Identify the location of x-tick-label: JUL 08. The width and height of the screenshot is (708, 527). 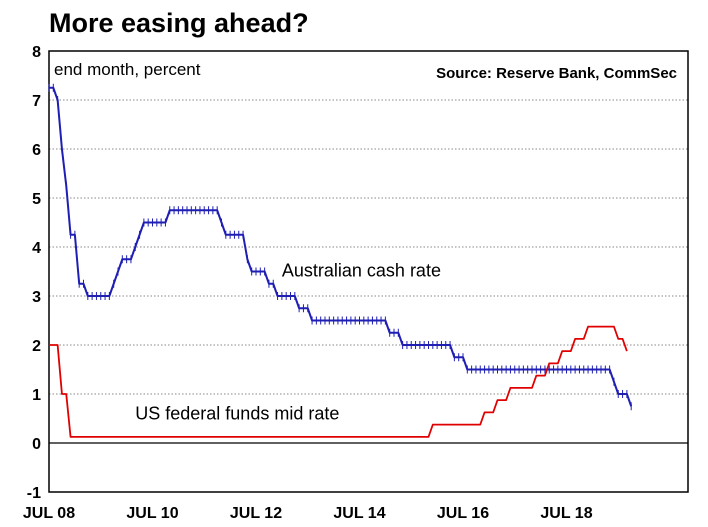
(49, 513).